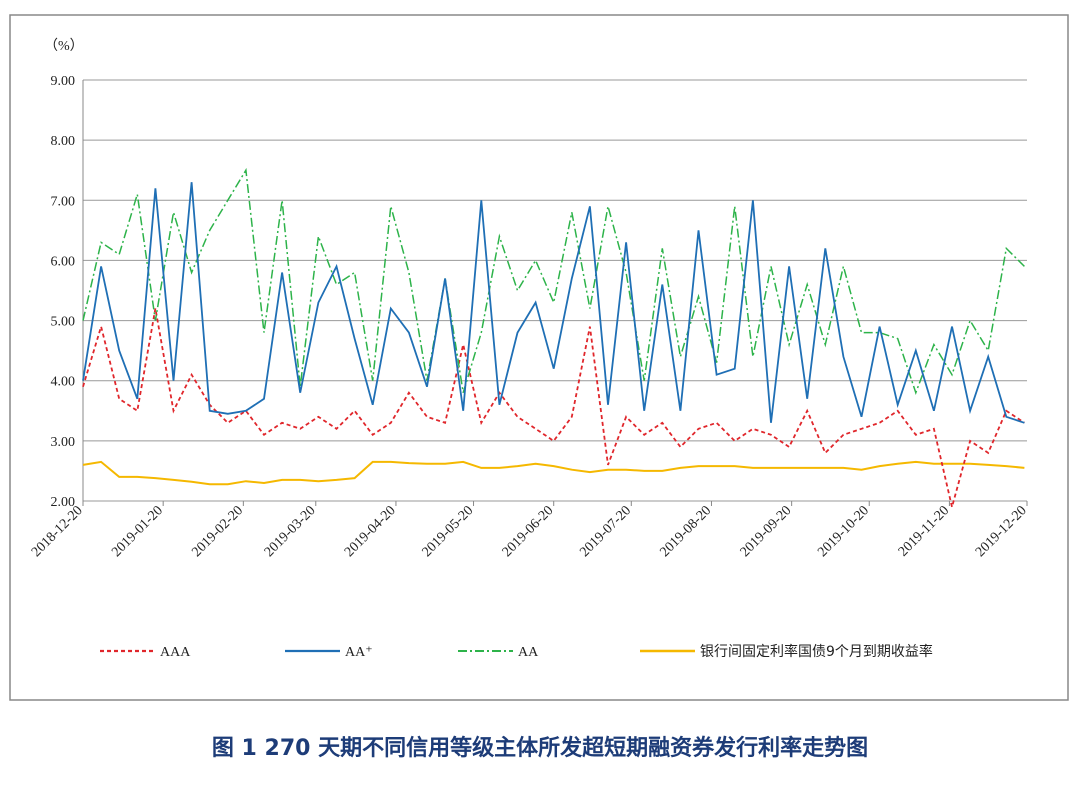 This screenshot has width=1080, height=787. Describe the element at coordinates (63, 442) in the screenshot. I see `y-tick-label: 3.00` at that location.